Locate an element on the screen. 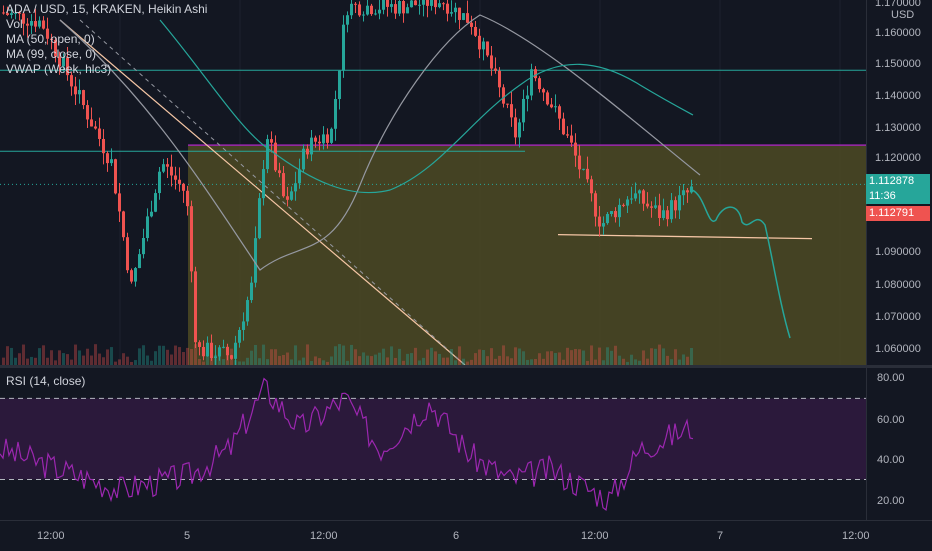  symbol-title: ADA / USD, 15, KRAKEN, Heikin Ashi is located at coordinates (107, 9).